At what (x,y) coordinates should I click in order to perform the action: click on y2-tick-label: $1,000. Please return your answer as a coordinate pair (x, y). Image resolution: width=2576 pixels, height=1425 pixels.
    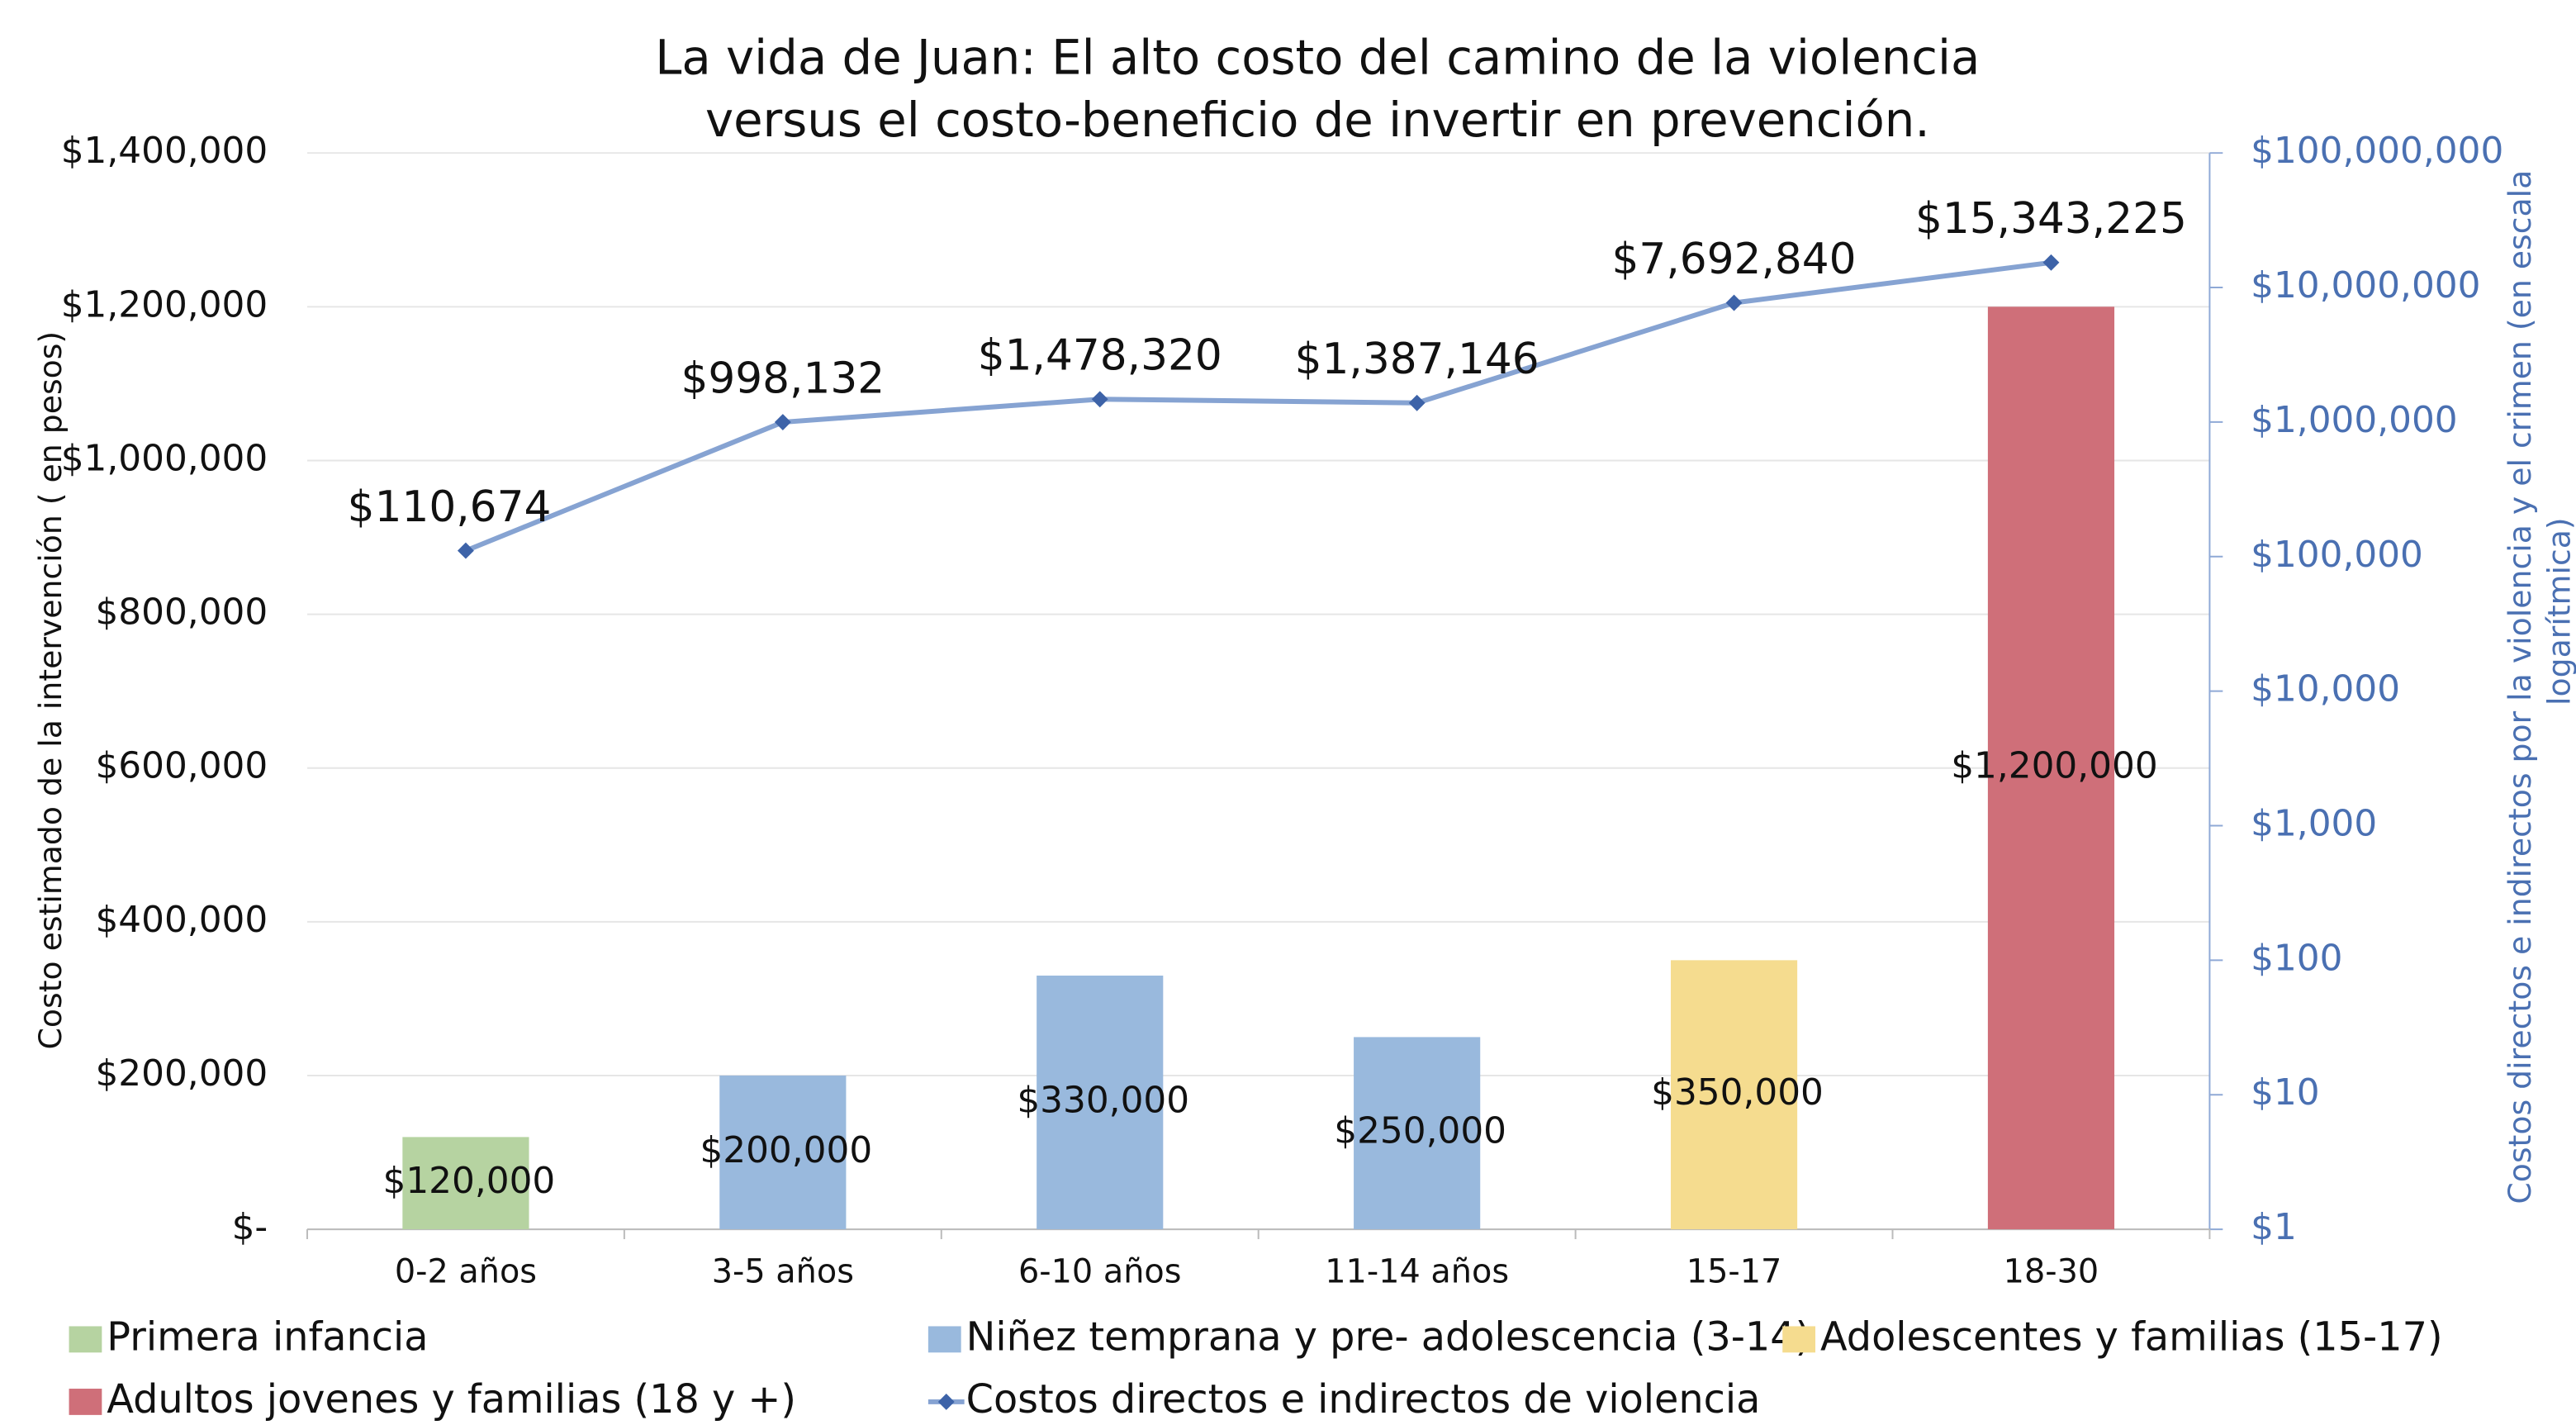
    Looking at the image, I should click on (2314, 824).